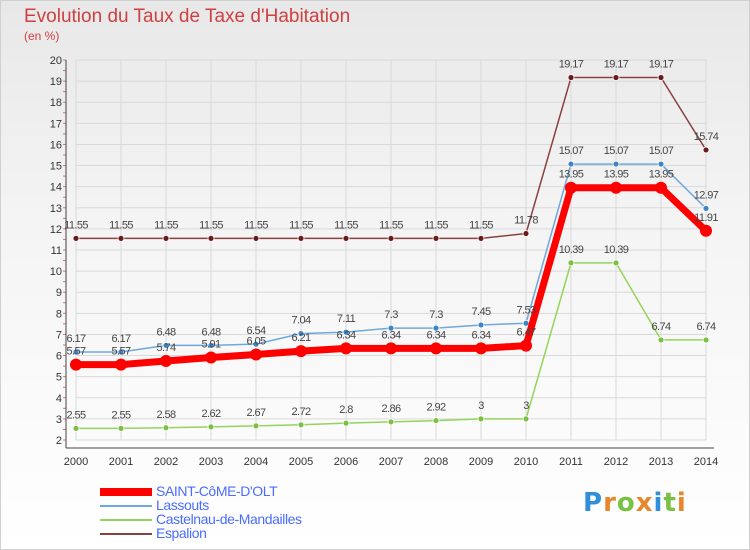 The width and height of the screenshot is (750, 550). Describe the element at coordinates (56, 61) in the screenshot. I see `y-tick-label: 20` at that location.